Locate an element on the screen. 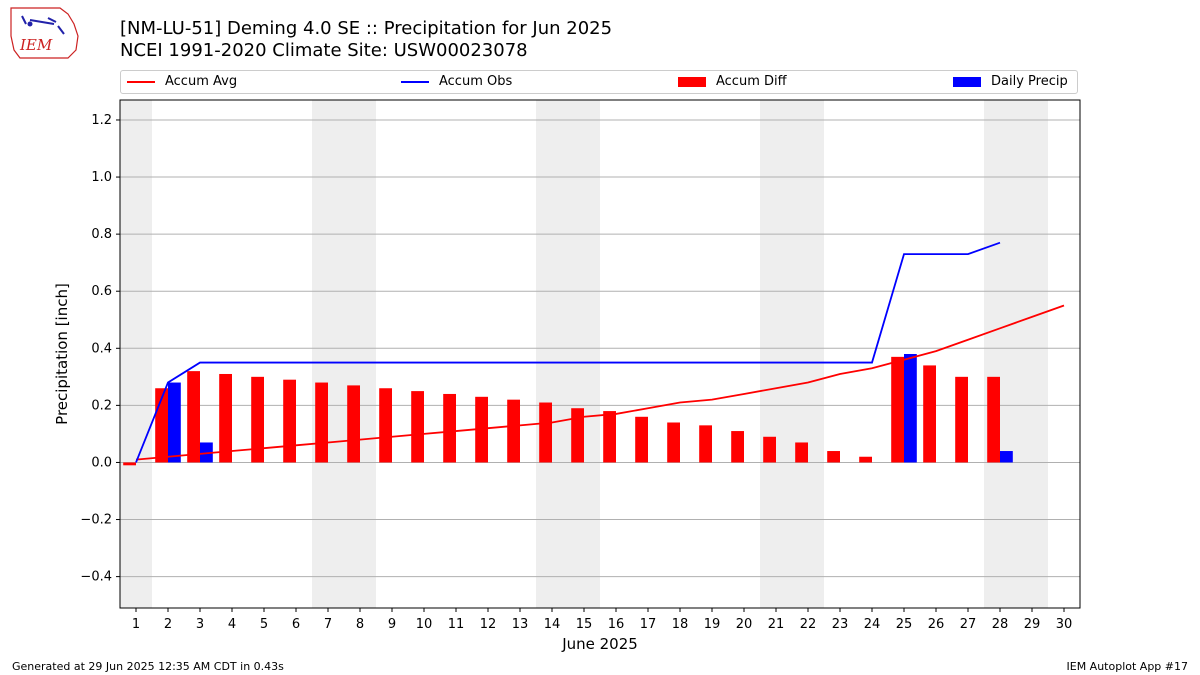  legend-accum-obs: Accum Obs is located at coordinates (456, 82).